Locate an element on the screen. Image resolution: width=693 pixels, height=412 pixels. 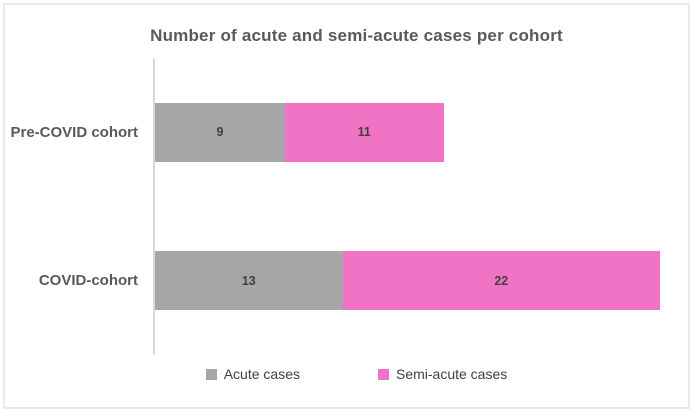
legend-label-semi-acute: Semi-acute cases is located at coordinates (451, 374).